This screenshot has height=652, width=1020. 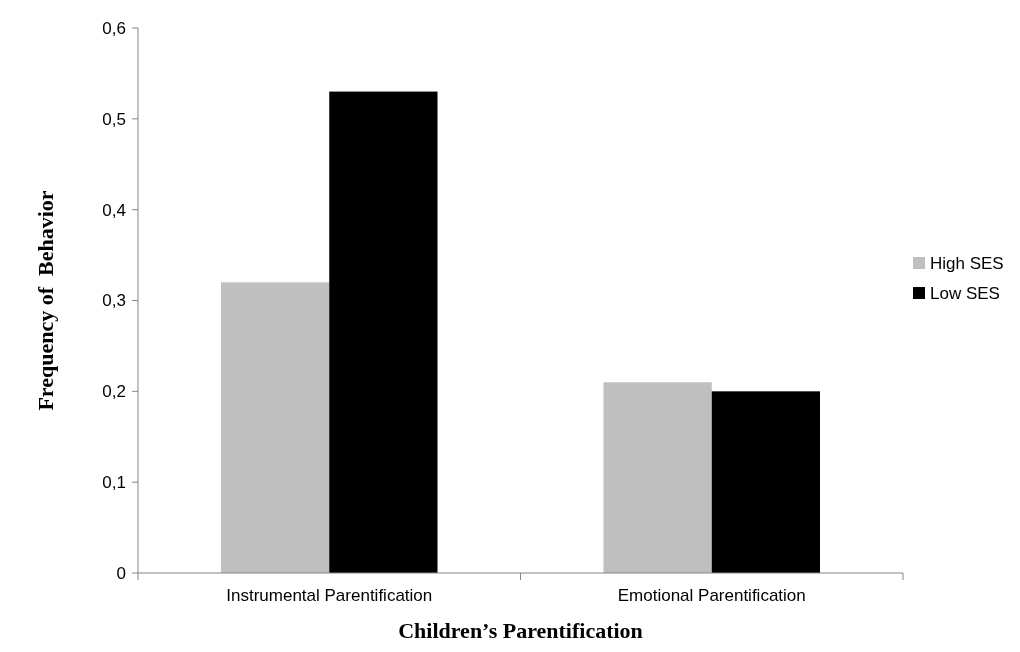 What do you see at coordinates (967, 263) in the screenshot?
I see `legend-label: High SES` at bounding box center [967, 263].